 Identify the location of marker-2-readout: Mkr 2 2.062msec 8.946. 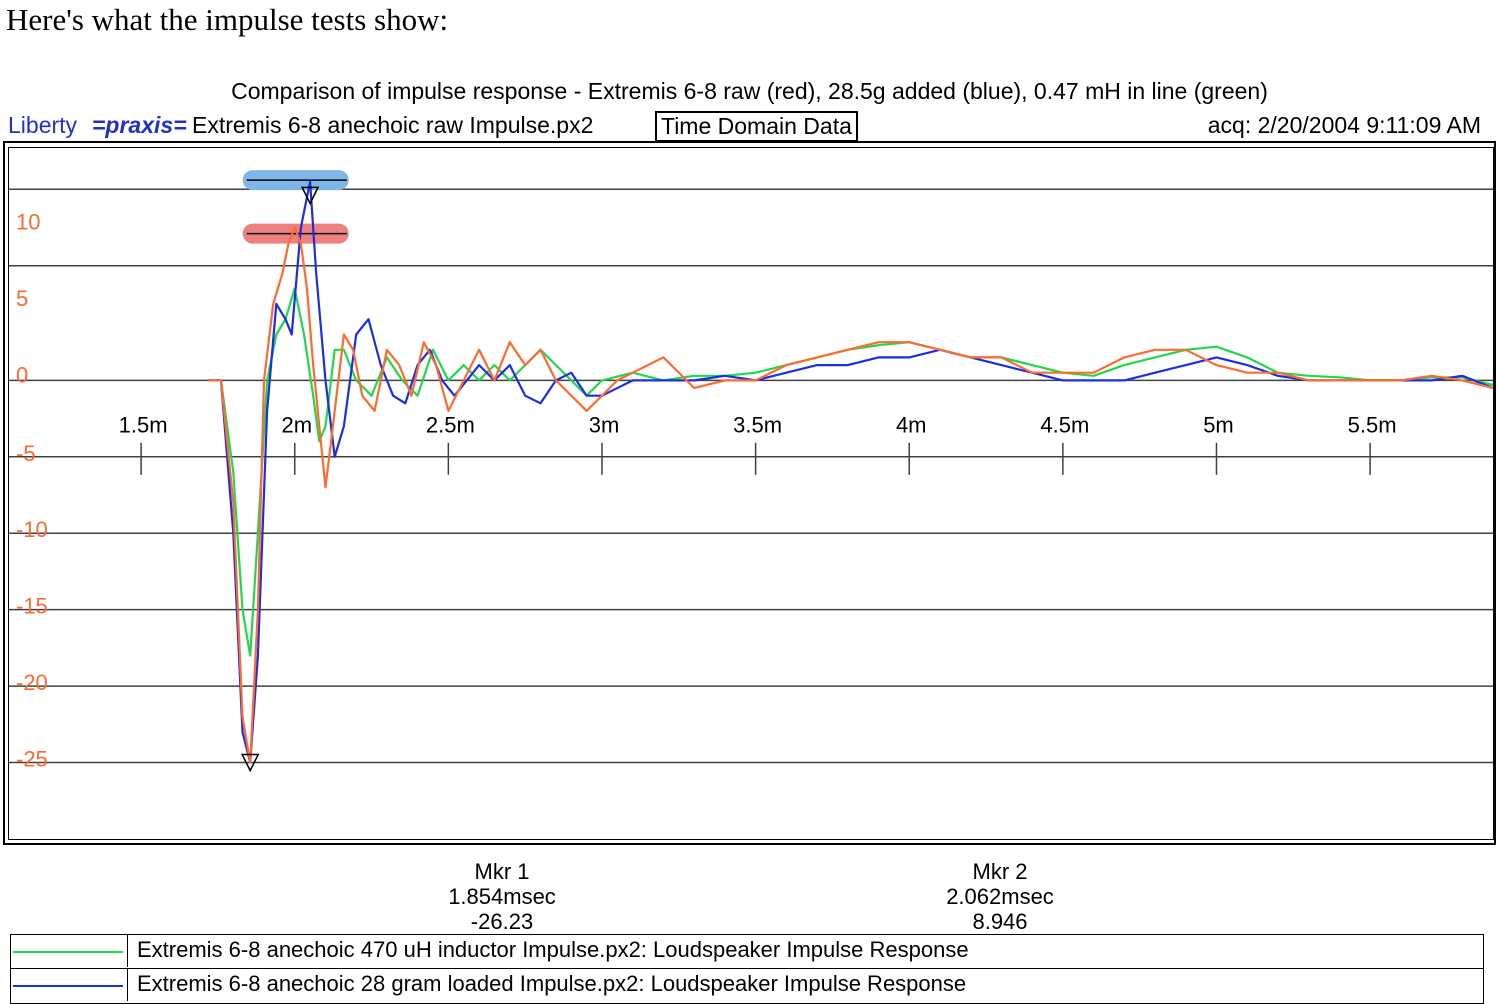
(1000, 896).